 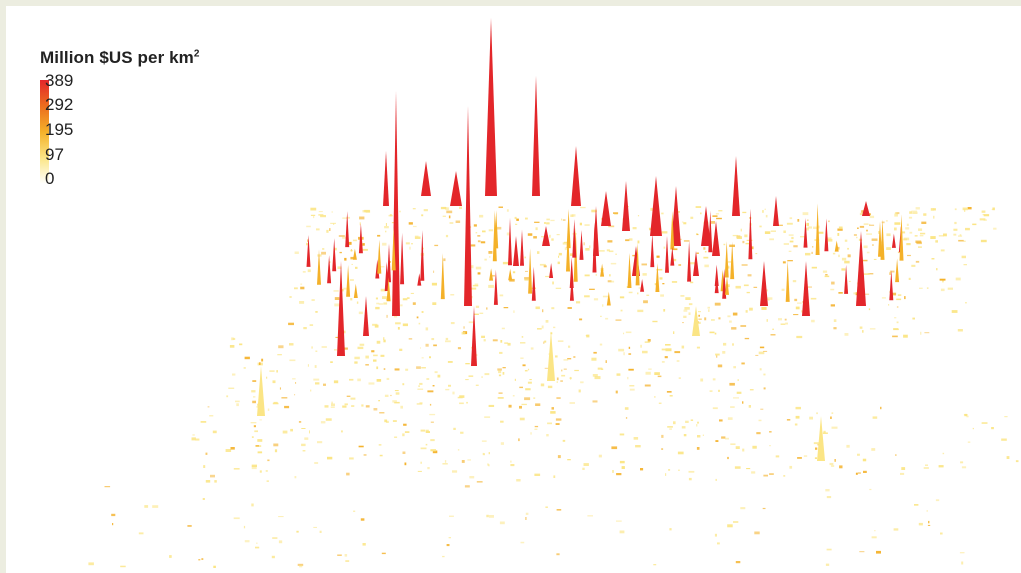 What do you see at coordinates (120, 118) in the screenshot?
I see `legend: Million $US per km2 389 292 195 97 0` at bounding box center [120, 118].